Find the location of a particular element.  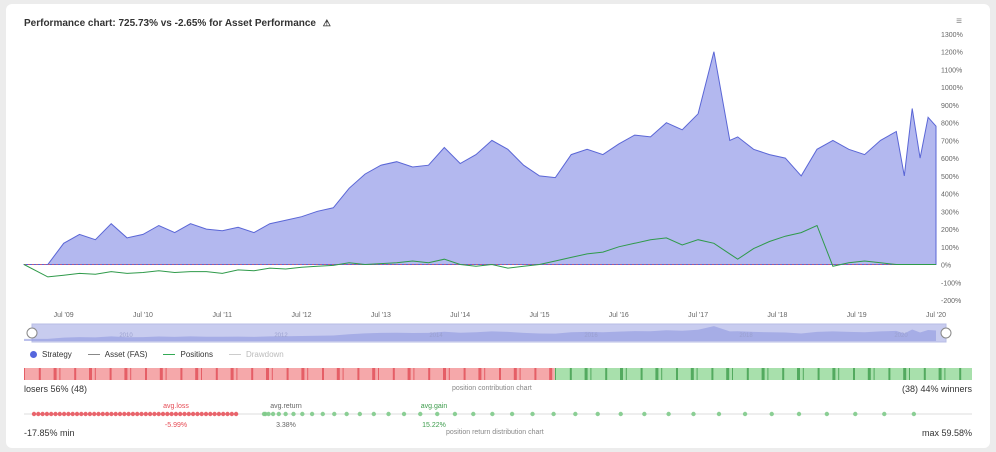

warning-icon: ⚠ is located at coordinates (326, 23).